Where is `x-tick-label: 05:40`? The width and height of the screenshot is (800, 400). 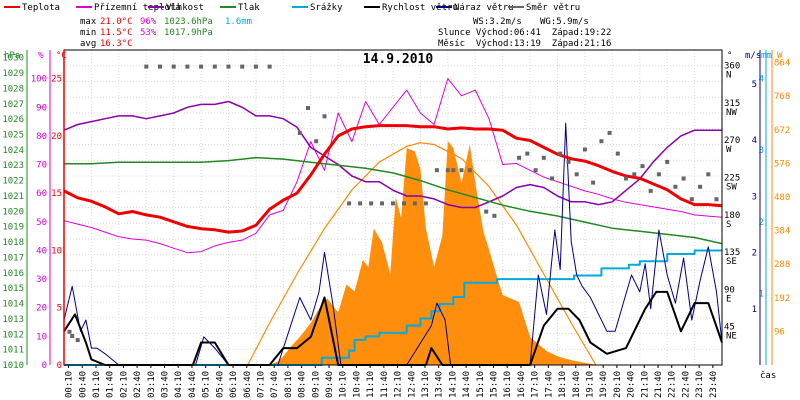
x-tick-label: 05:40 is located at coordinates (220, 384).